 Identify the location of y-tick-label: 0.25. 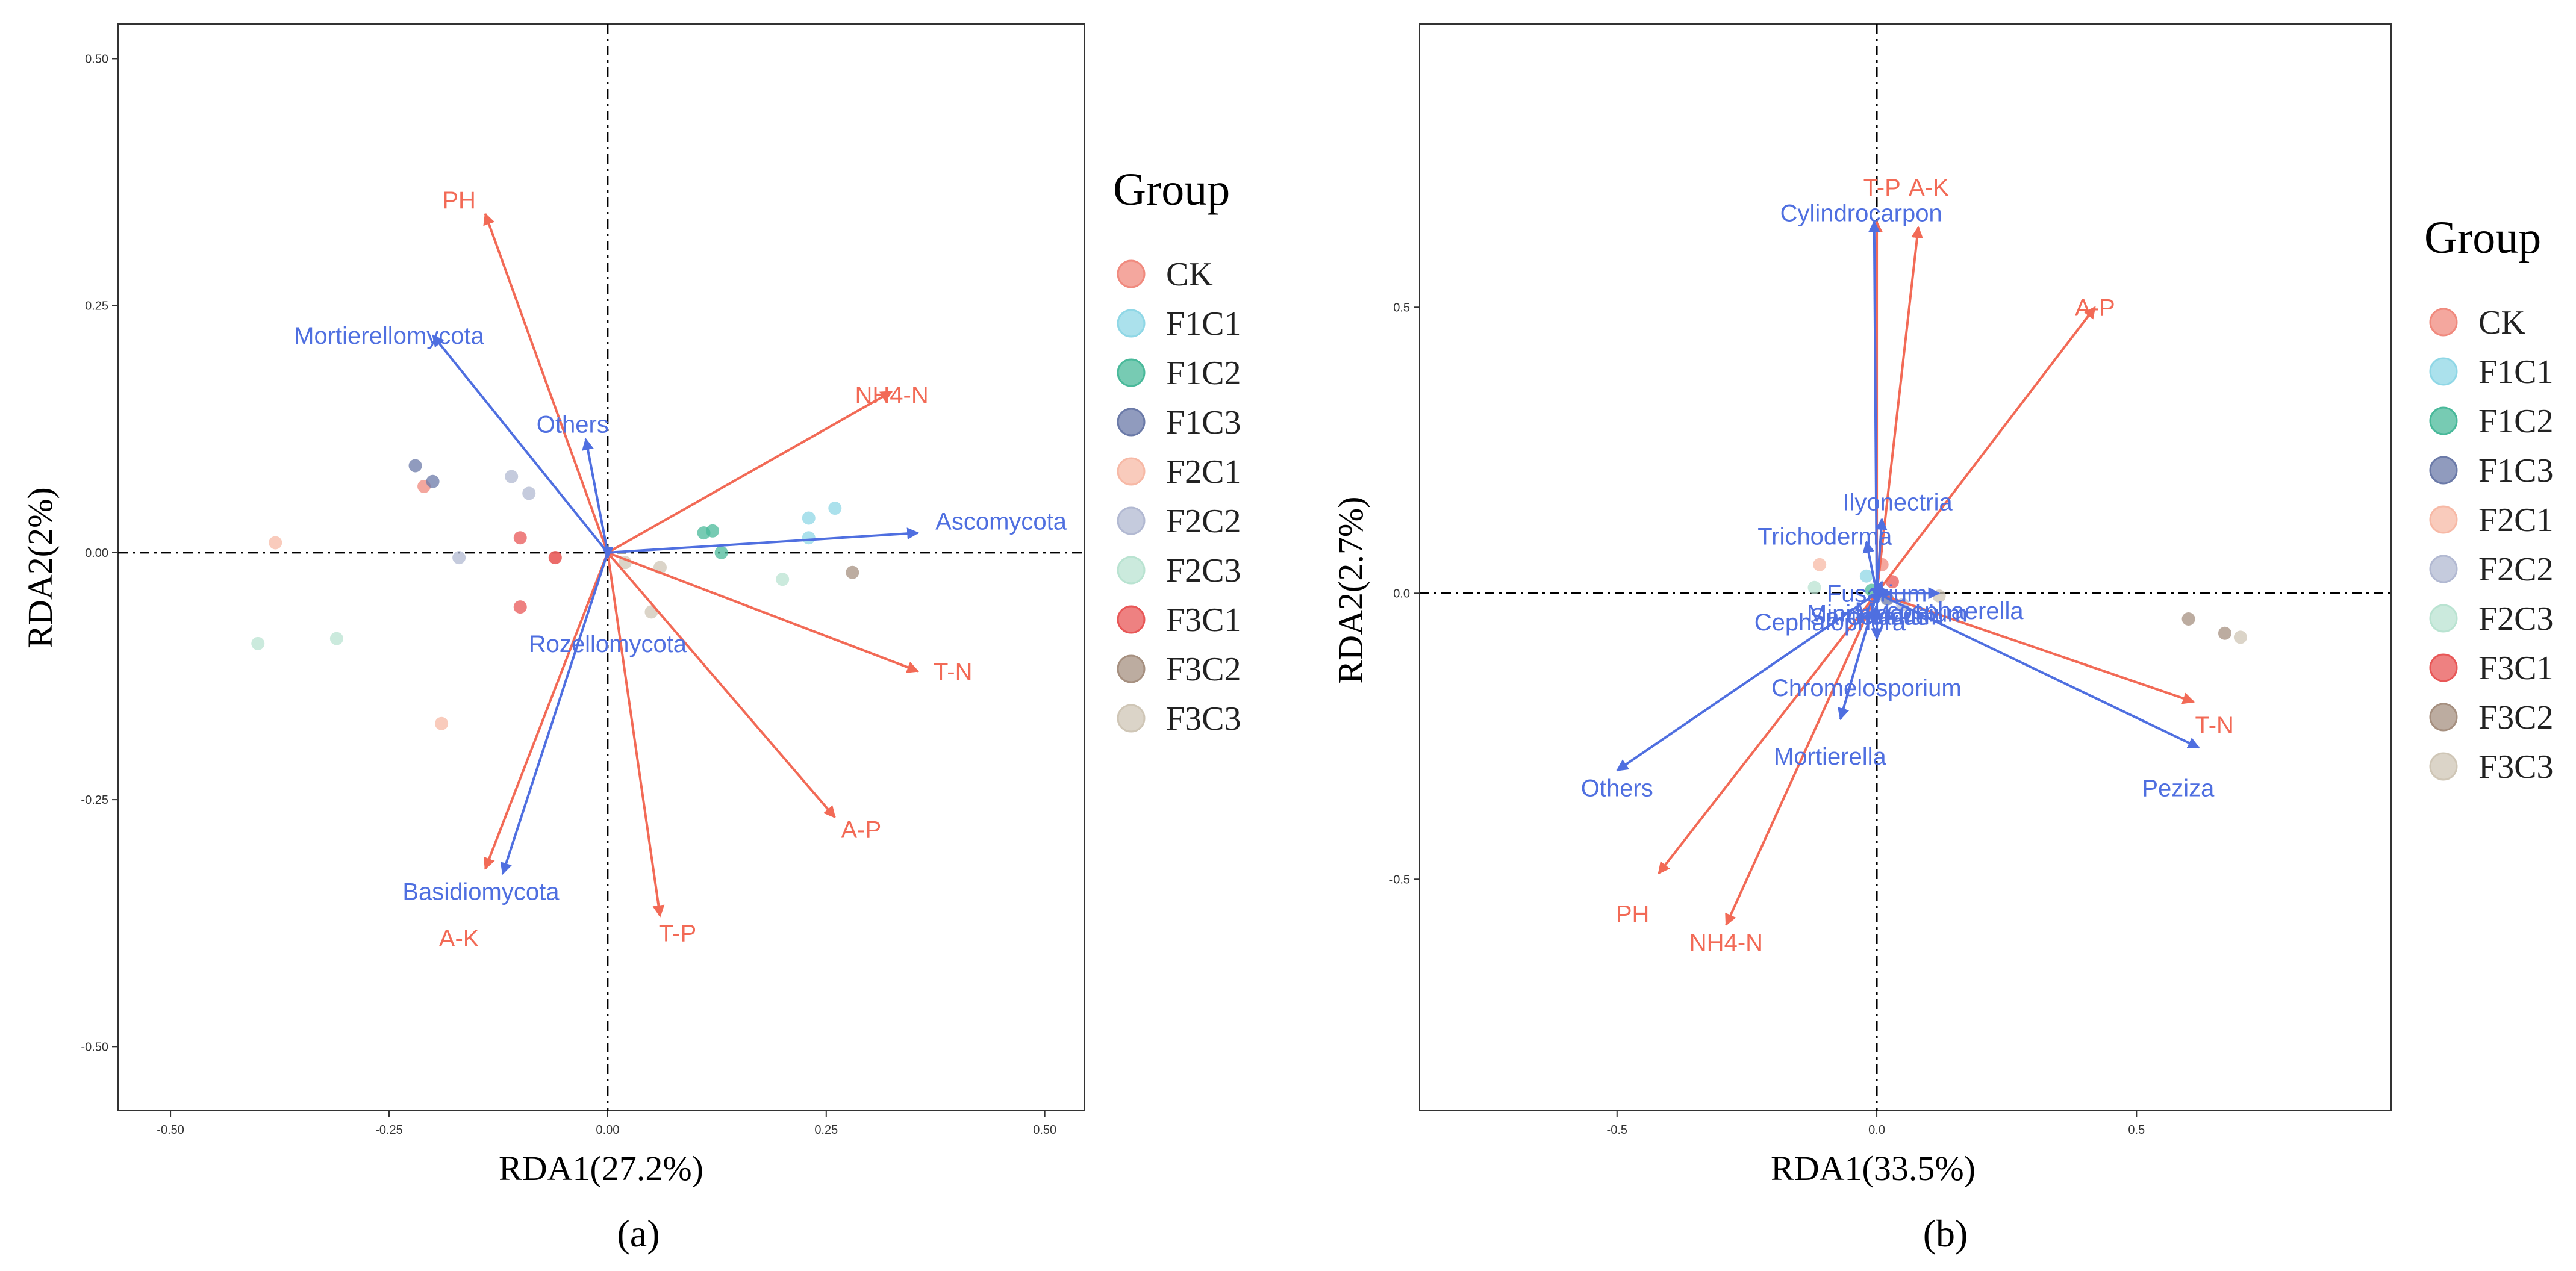
(96, 306).